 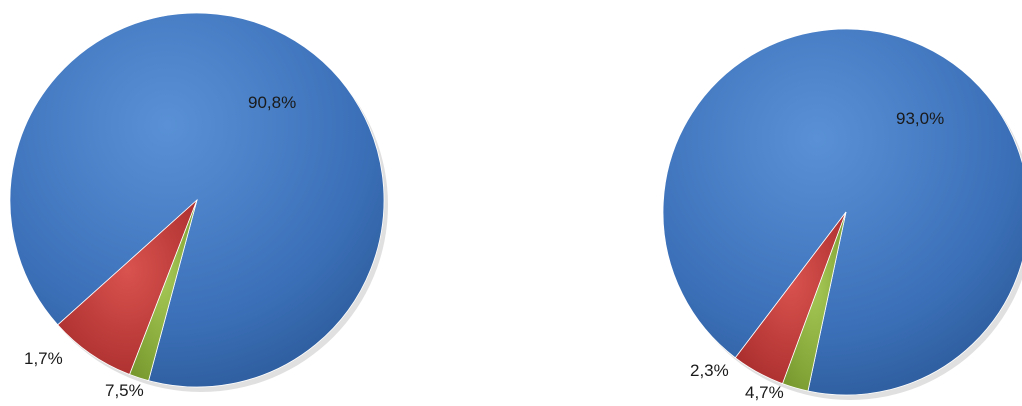 I want to click on data-label: 93,0%, so click(x=920, y=118).